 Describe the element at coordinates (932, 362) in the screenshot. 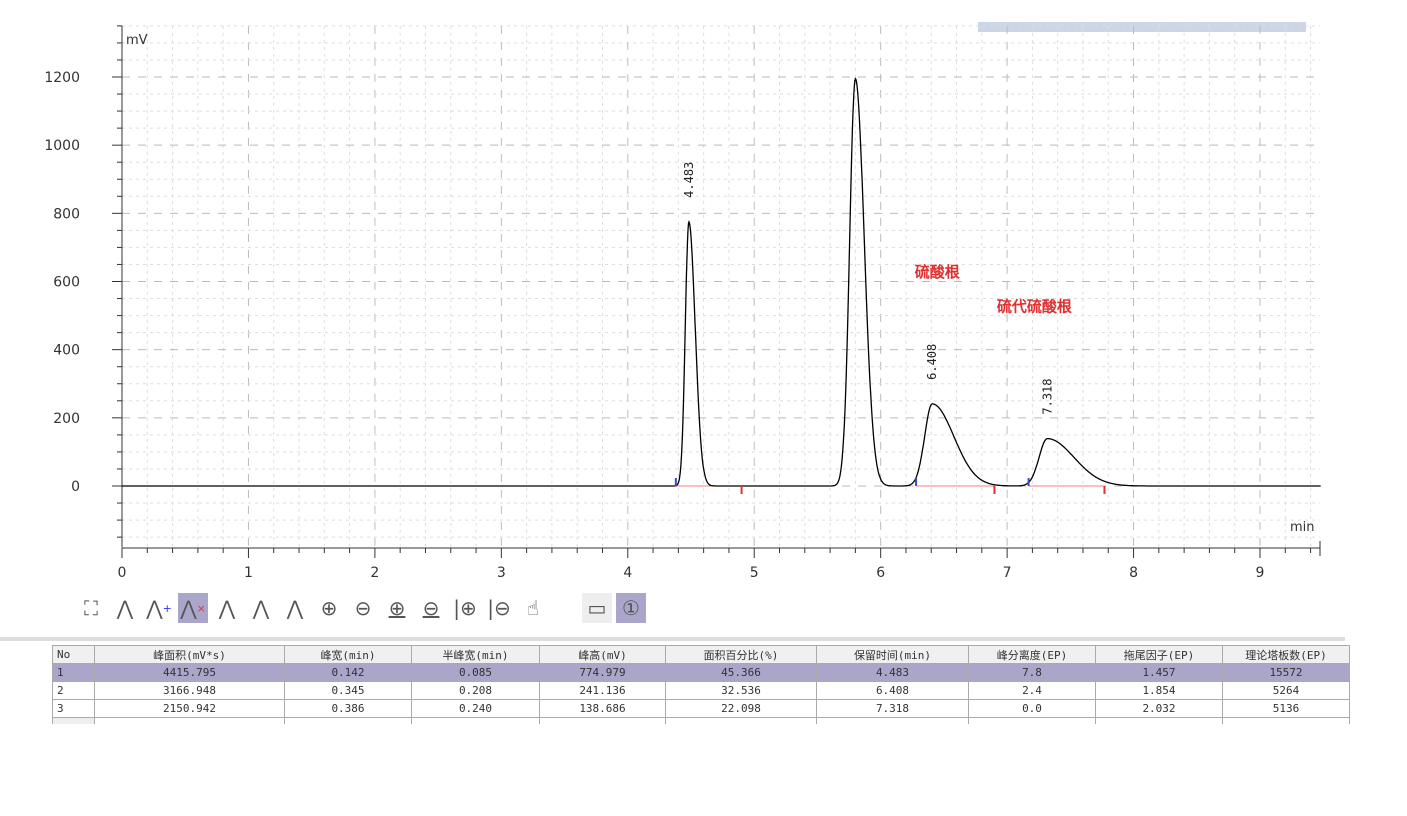

I see `peak-retention-label: 6.408` at that location.